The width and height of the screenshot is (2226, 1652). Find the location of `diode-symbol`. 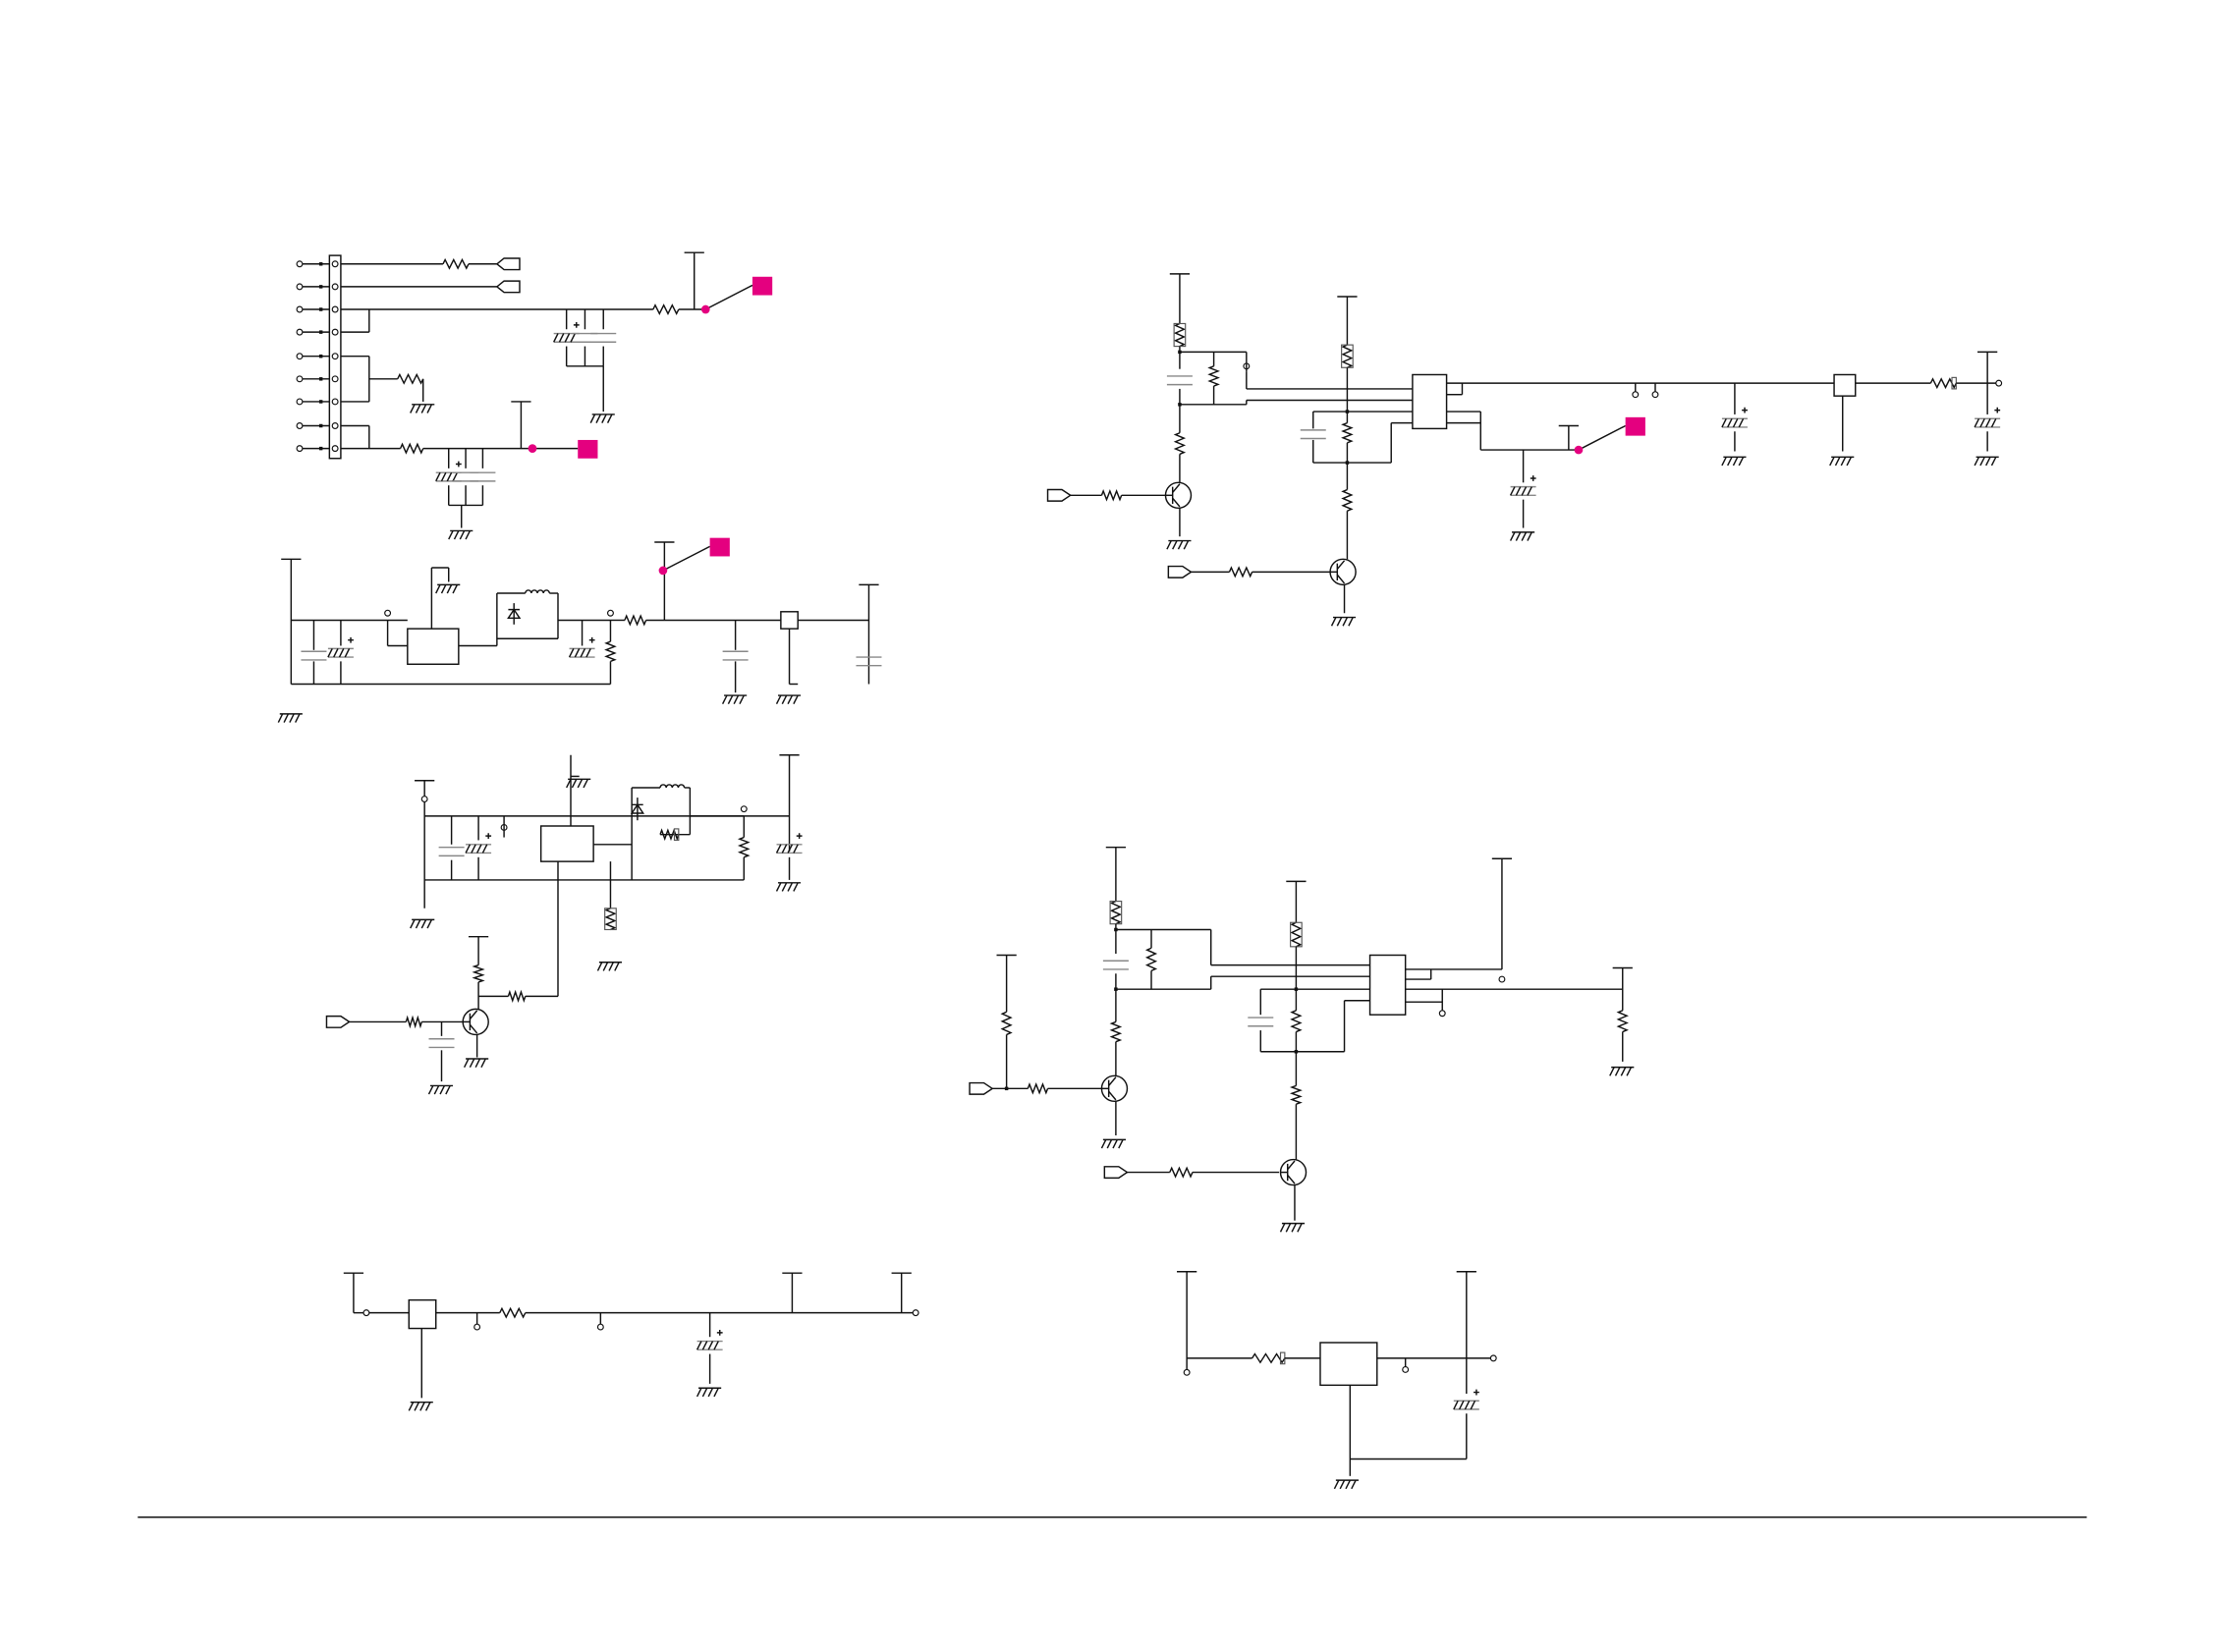

diode-symbol is located at coordinates (515, 614).